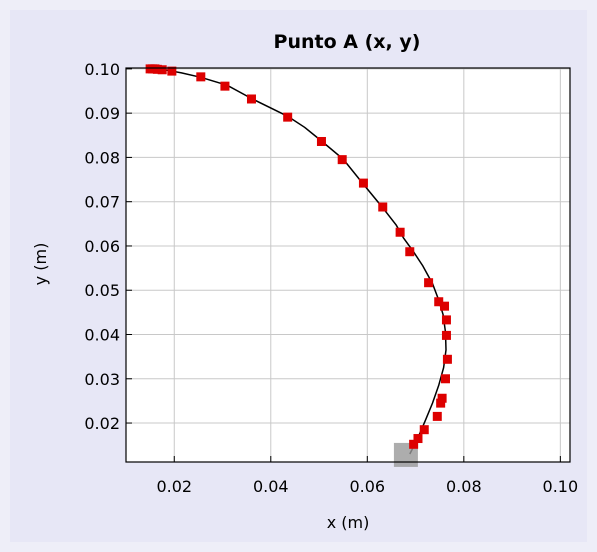  I want to click on y-tick-label: 0.05, so click(102, 290).